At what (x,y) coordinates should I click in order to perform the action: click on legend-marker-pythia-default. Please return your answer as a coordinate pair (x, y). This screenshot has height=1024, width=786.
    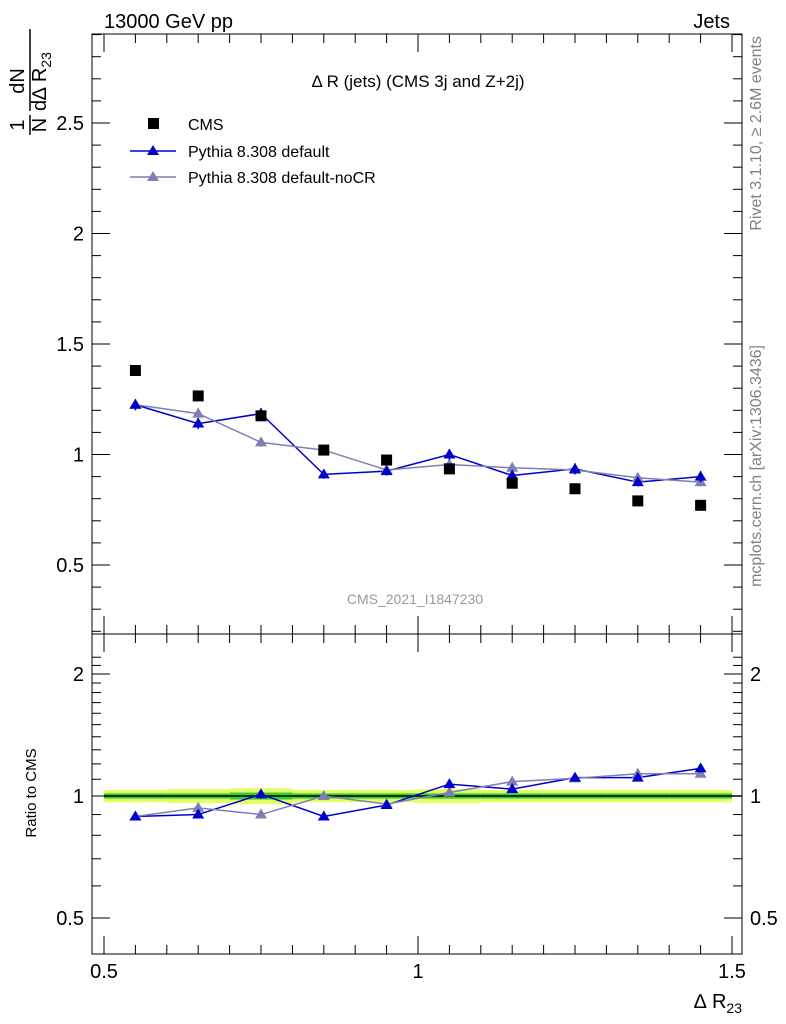
    Looking at the image, I should click on (153, 150).